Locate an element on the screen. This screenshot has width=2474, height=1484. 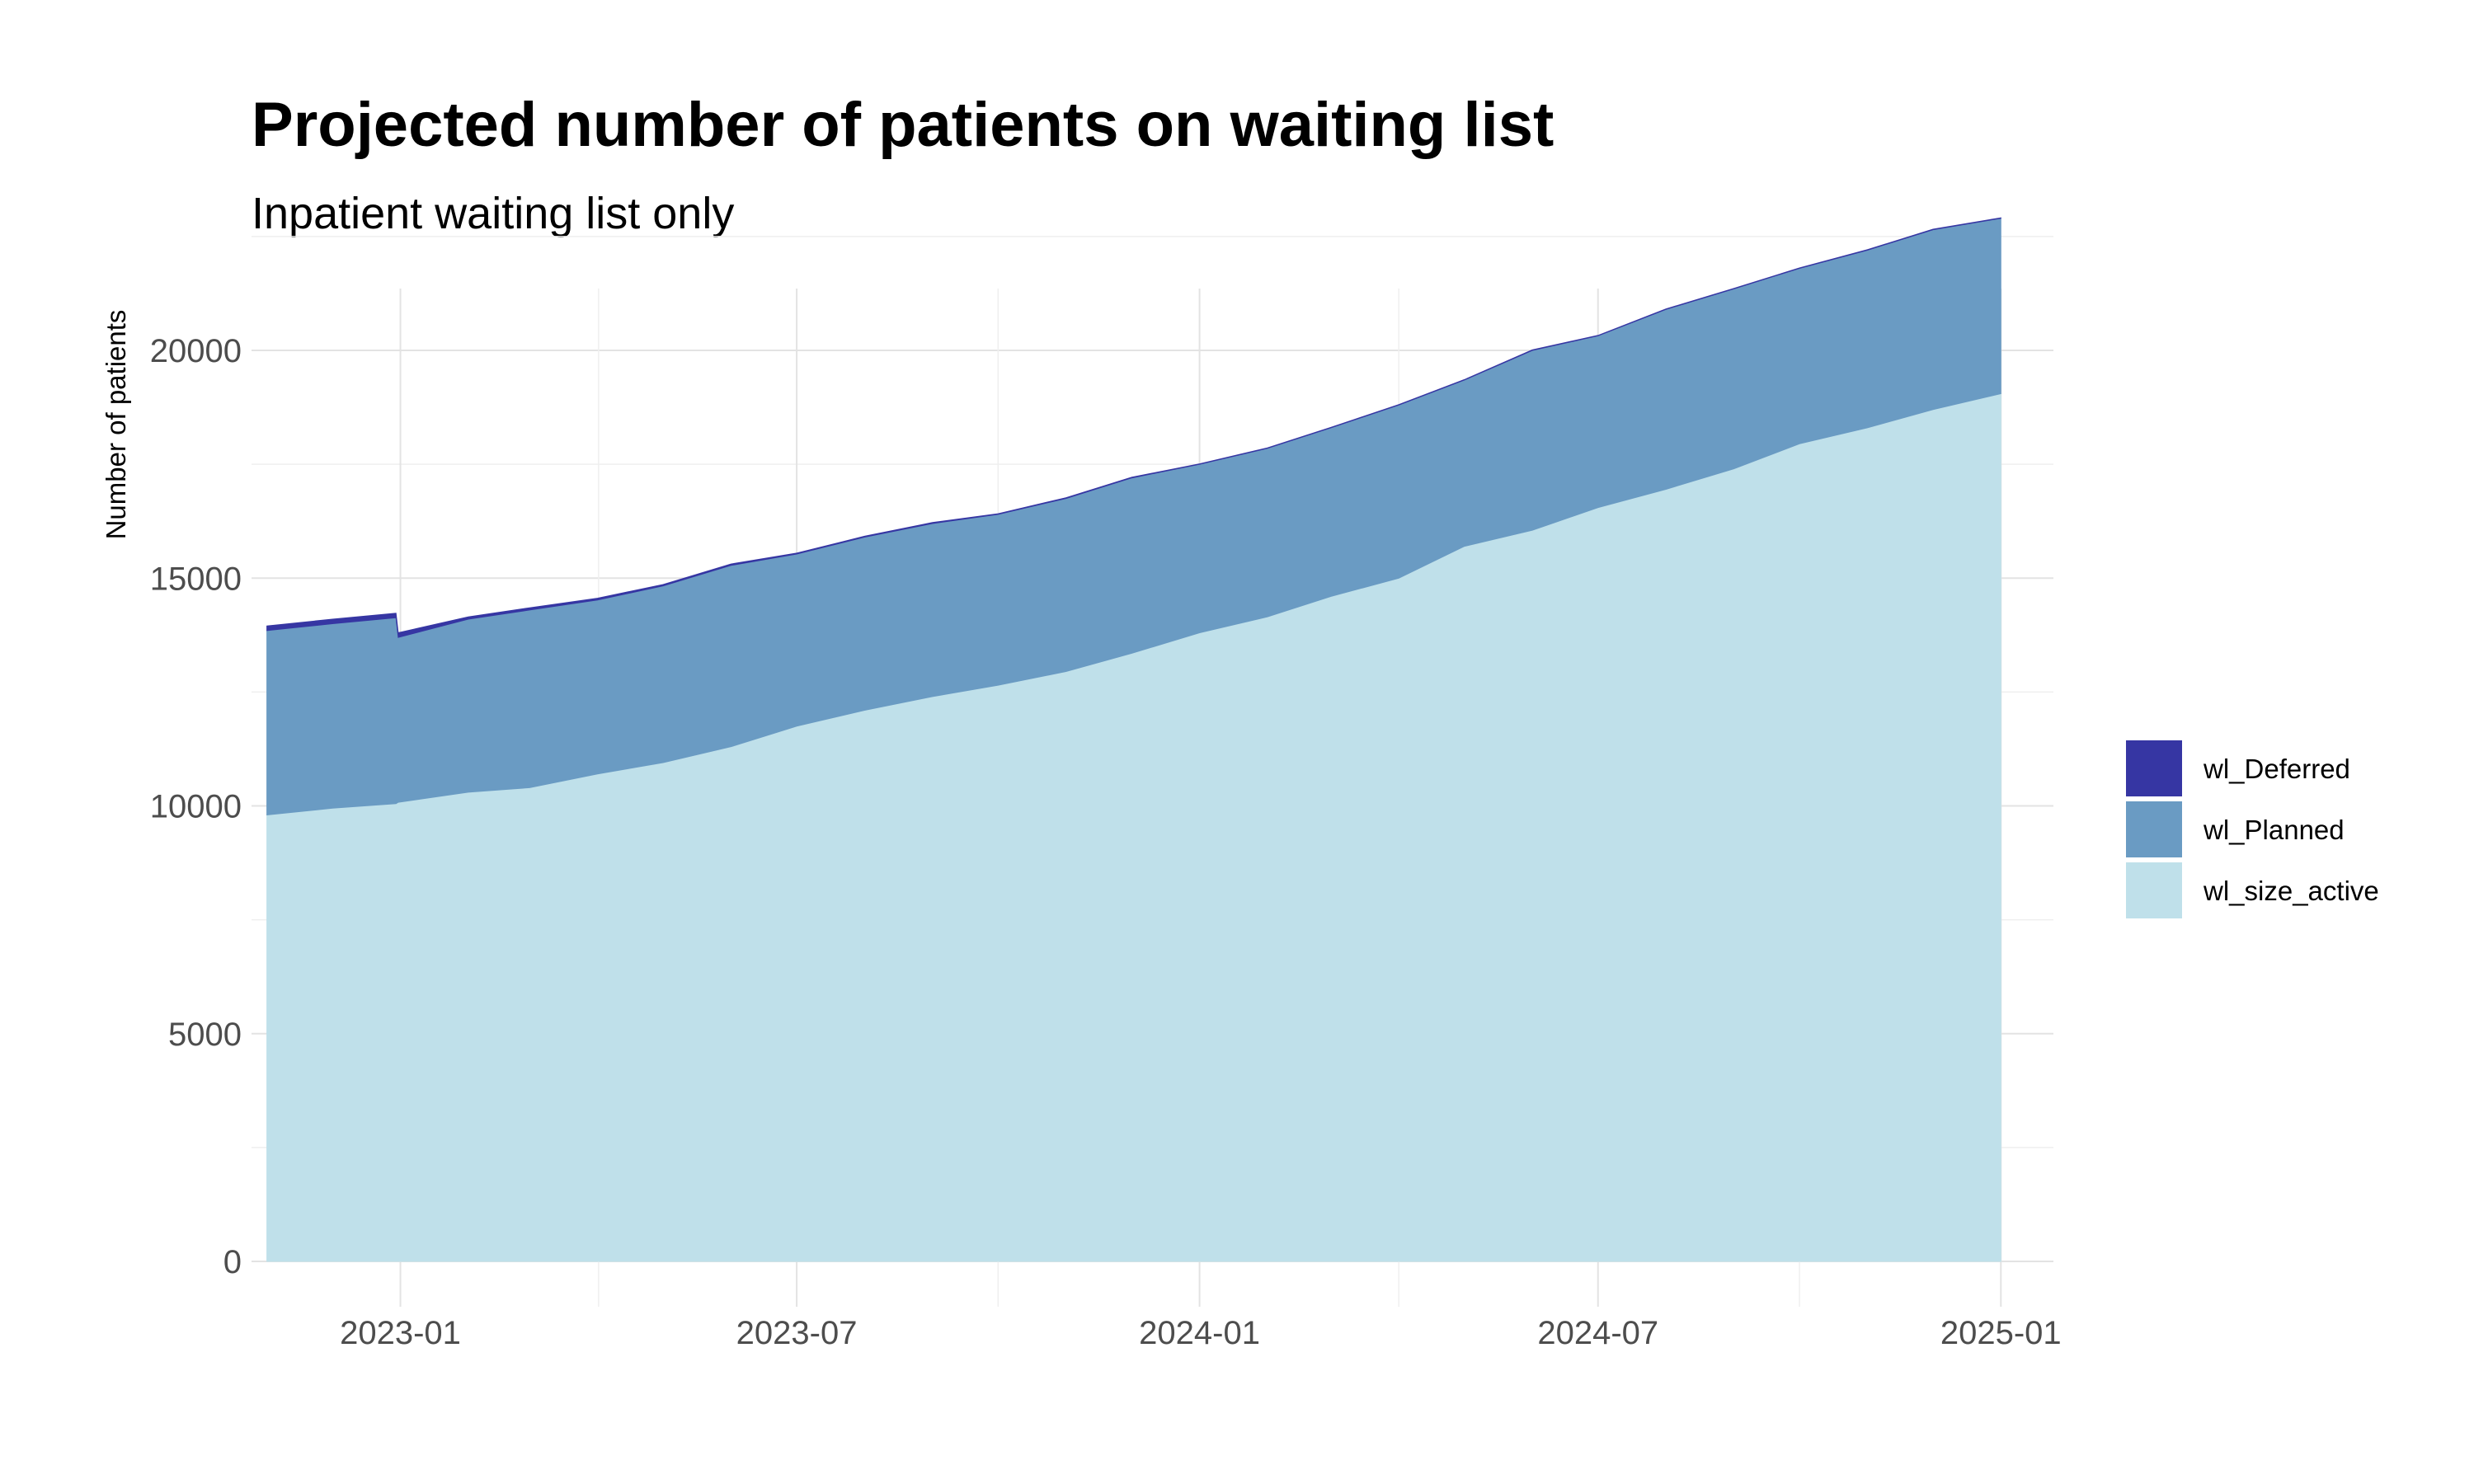
legend: wl_Deferred wl_Planned wl_size_active is located at coordinates (2252, 829).